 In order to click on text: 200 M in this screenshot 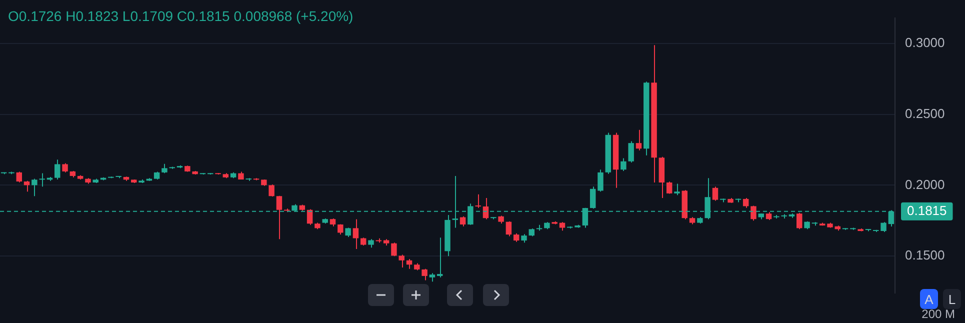, I will do `click(938, 314)`.